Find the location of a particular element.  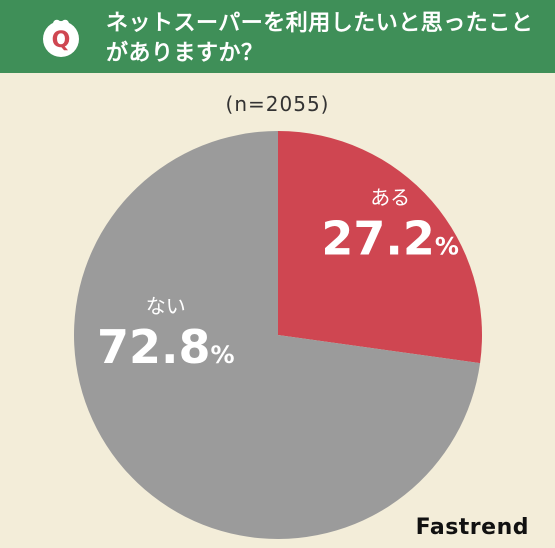

question-header: Q ネットスーパーを利用したいと思ったことがありますか？ is located at coordinates (277, 36).